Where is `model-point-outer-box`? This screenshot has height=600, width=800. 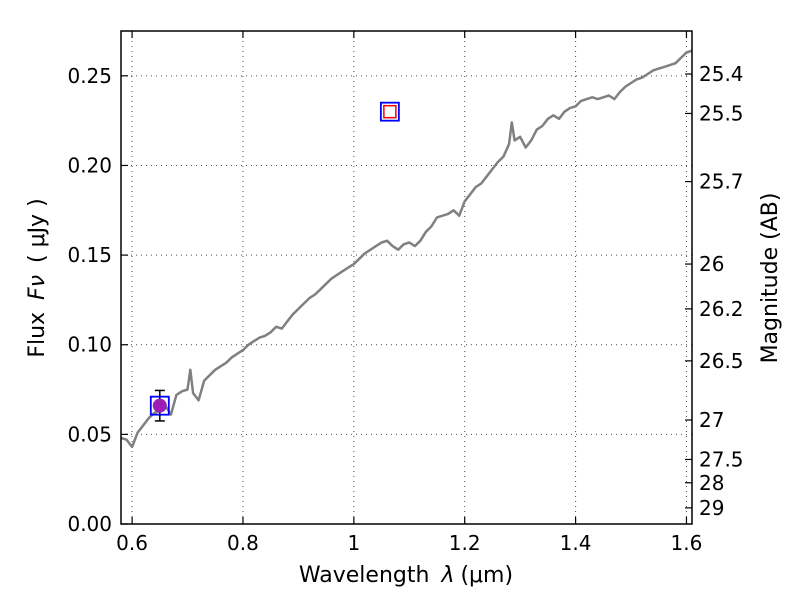 model-point-outer-box is located at coordinates (389, 111).